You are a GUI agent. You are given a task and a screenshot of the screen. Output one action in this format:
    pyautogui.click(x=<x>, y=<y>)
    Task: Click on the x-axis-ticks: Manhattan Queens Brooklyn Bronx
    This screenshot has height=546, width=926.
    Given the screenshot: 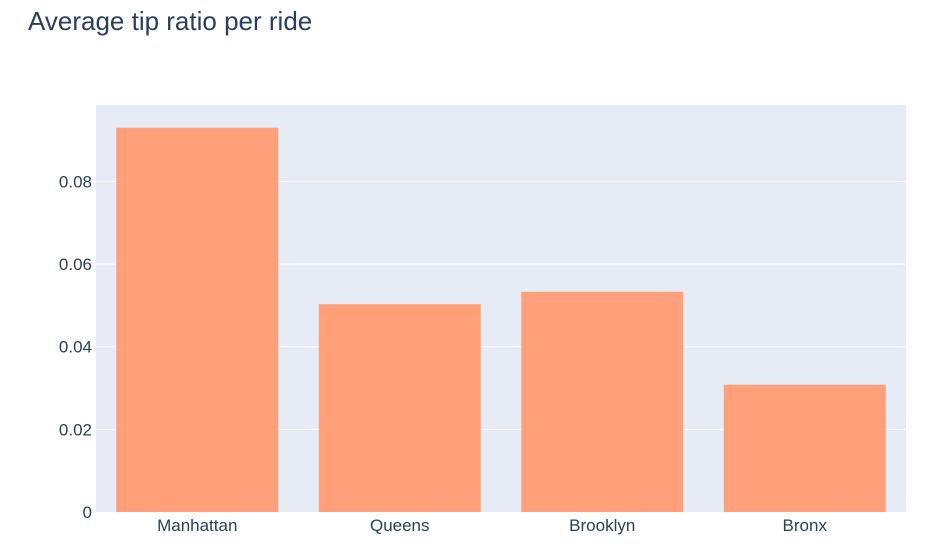 What is the action you would take?
    pyautogui.click(x=492, y=525)
    